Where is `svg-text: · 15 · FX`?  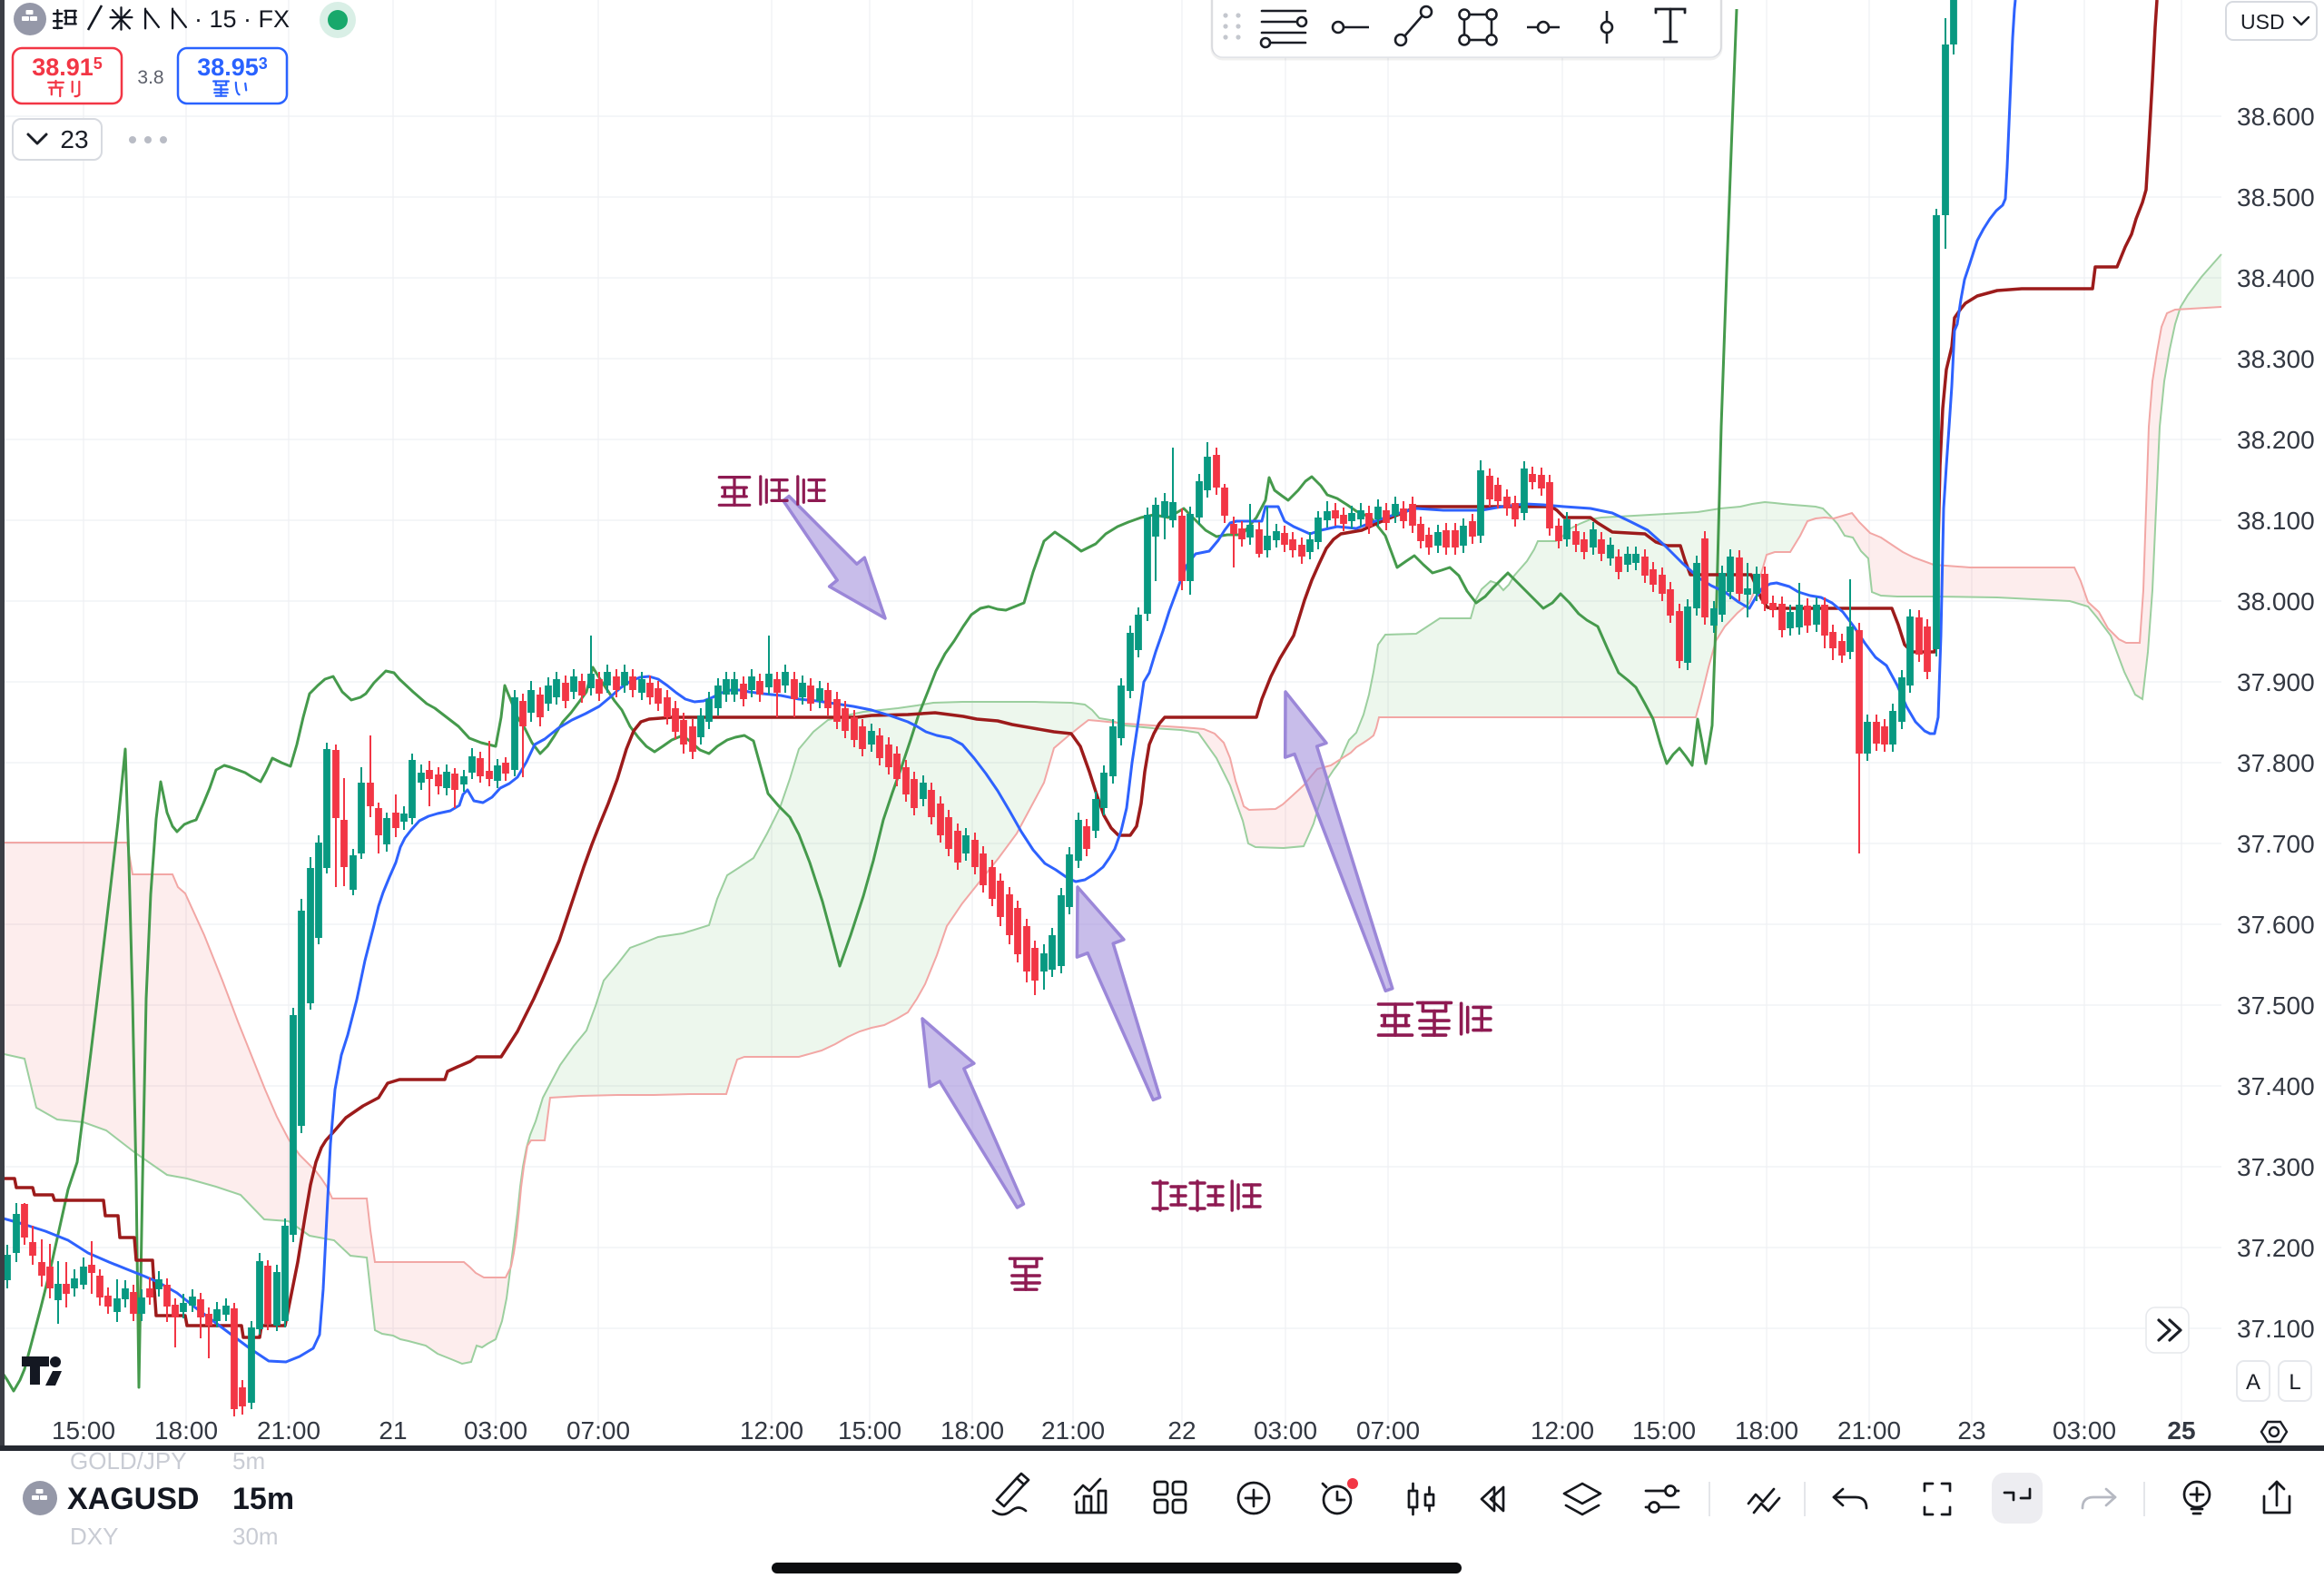
svg-text: · 15 · FX is located at coordinates (242, 19).